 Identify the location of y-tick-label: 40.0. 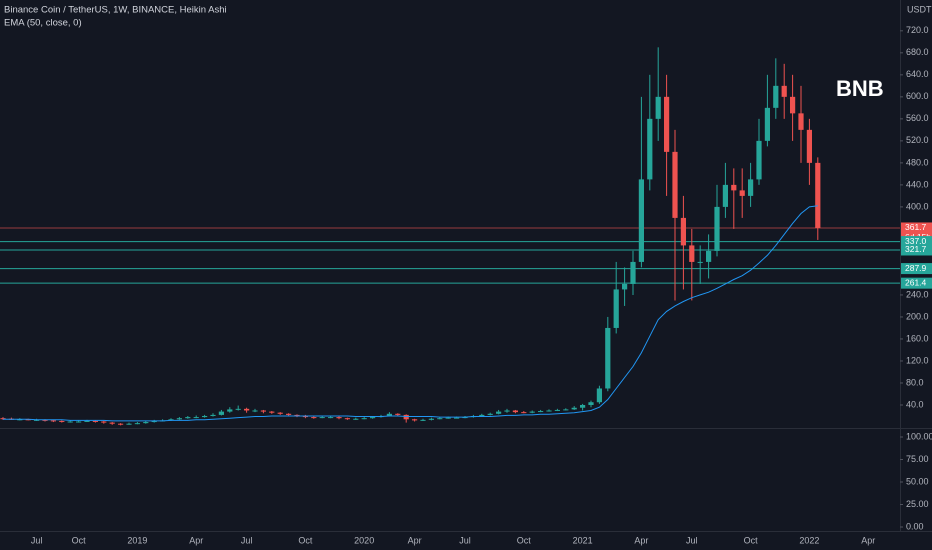
(915, 404).